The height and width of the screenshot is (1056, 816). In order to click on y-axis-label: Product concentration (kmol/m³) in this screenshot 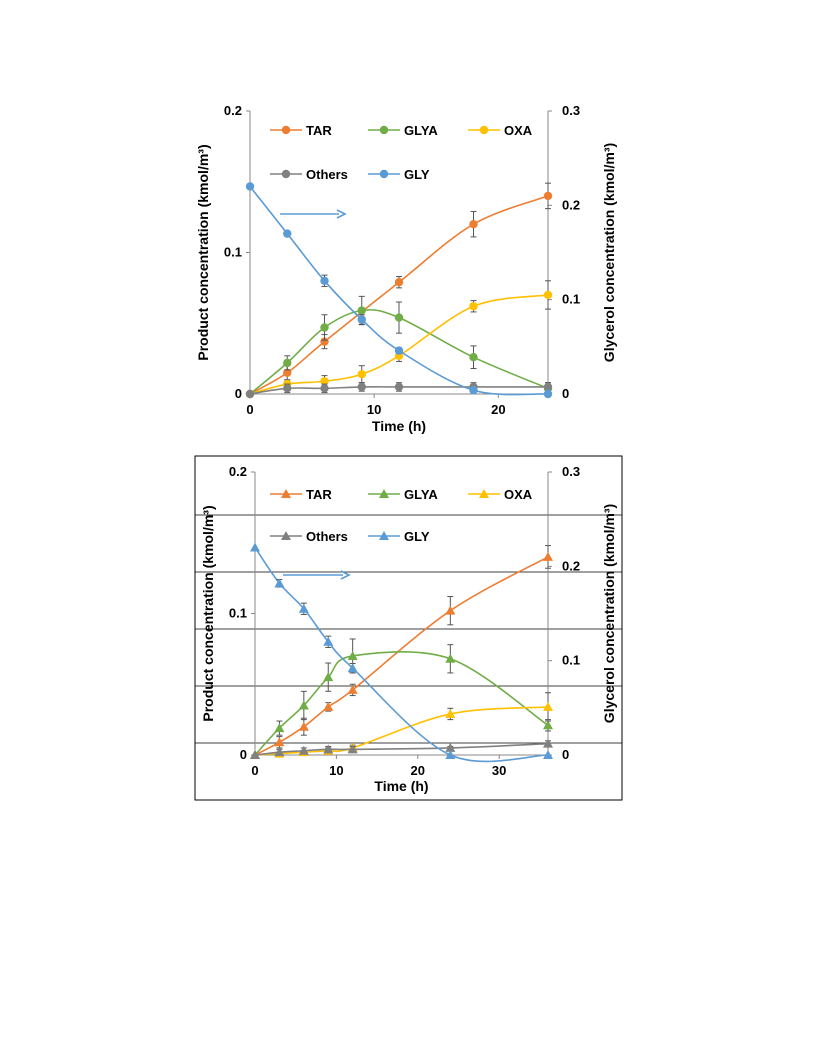, I will do `click(208, 613)`.